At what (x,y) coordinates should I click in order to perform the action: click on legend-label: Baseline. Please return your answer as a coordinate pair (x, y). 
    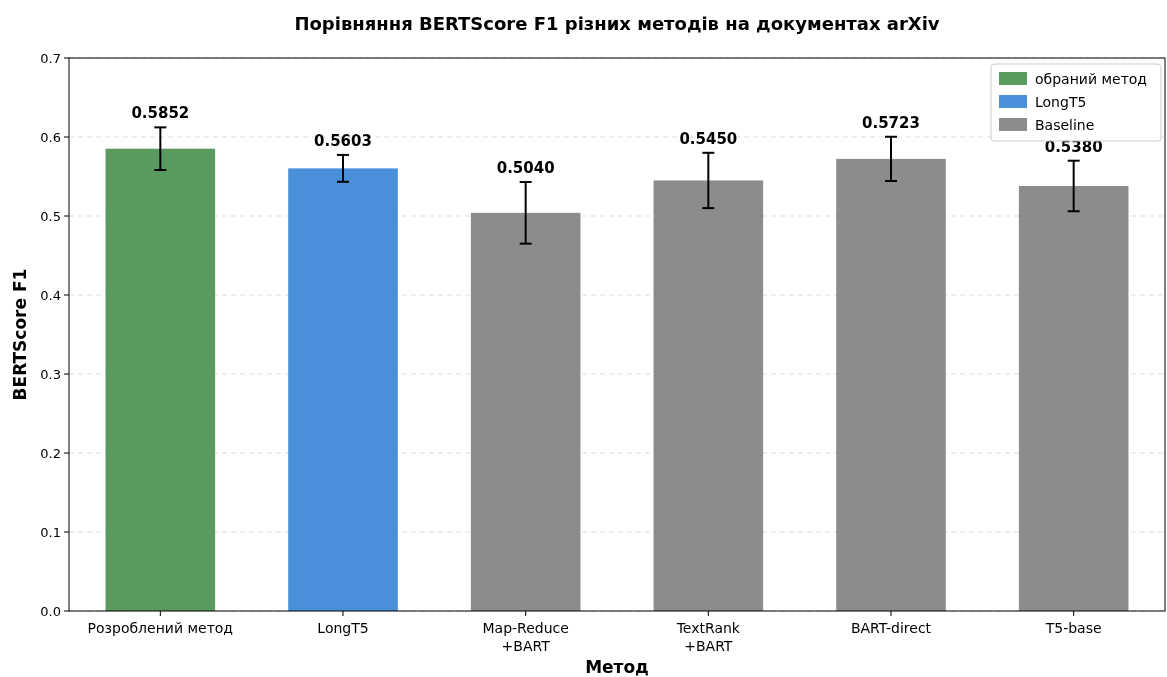
    Looking at the image, I should click on (1065, 124).